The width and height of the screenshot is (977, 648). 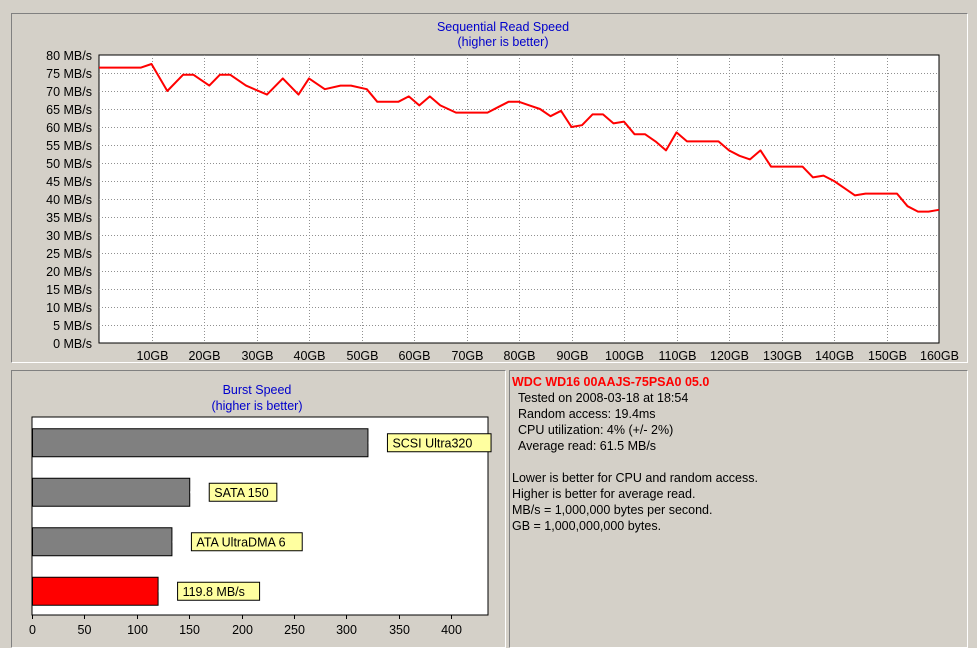 I want to click on burst-x-tick-label: 150, so click(x=189, y=630).